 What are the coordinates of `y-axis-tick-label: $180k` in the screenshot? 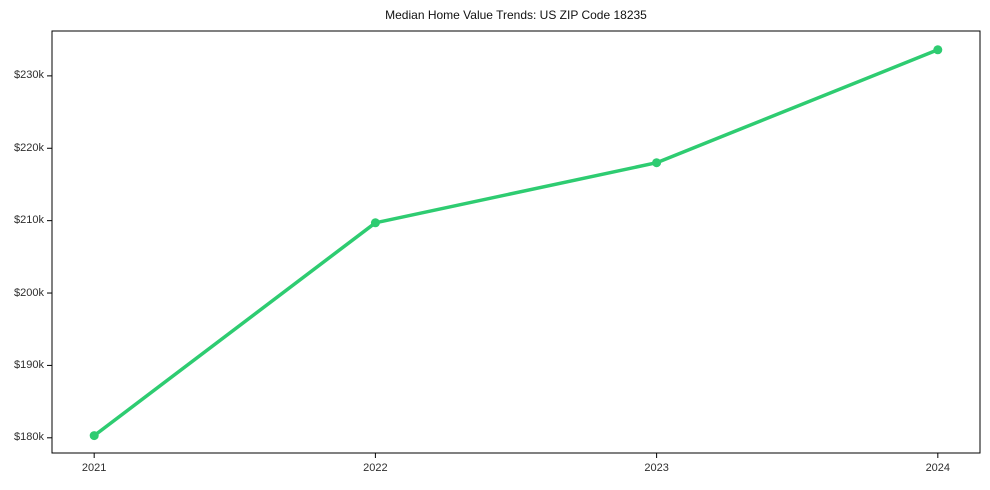 It's located at (29, 437).